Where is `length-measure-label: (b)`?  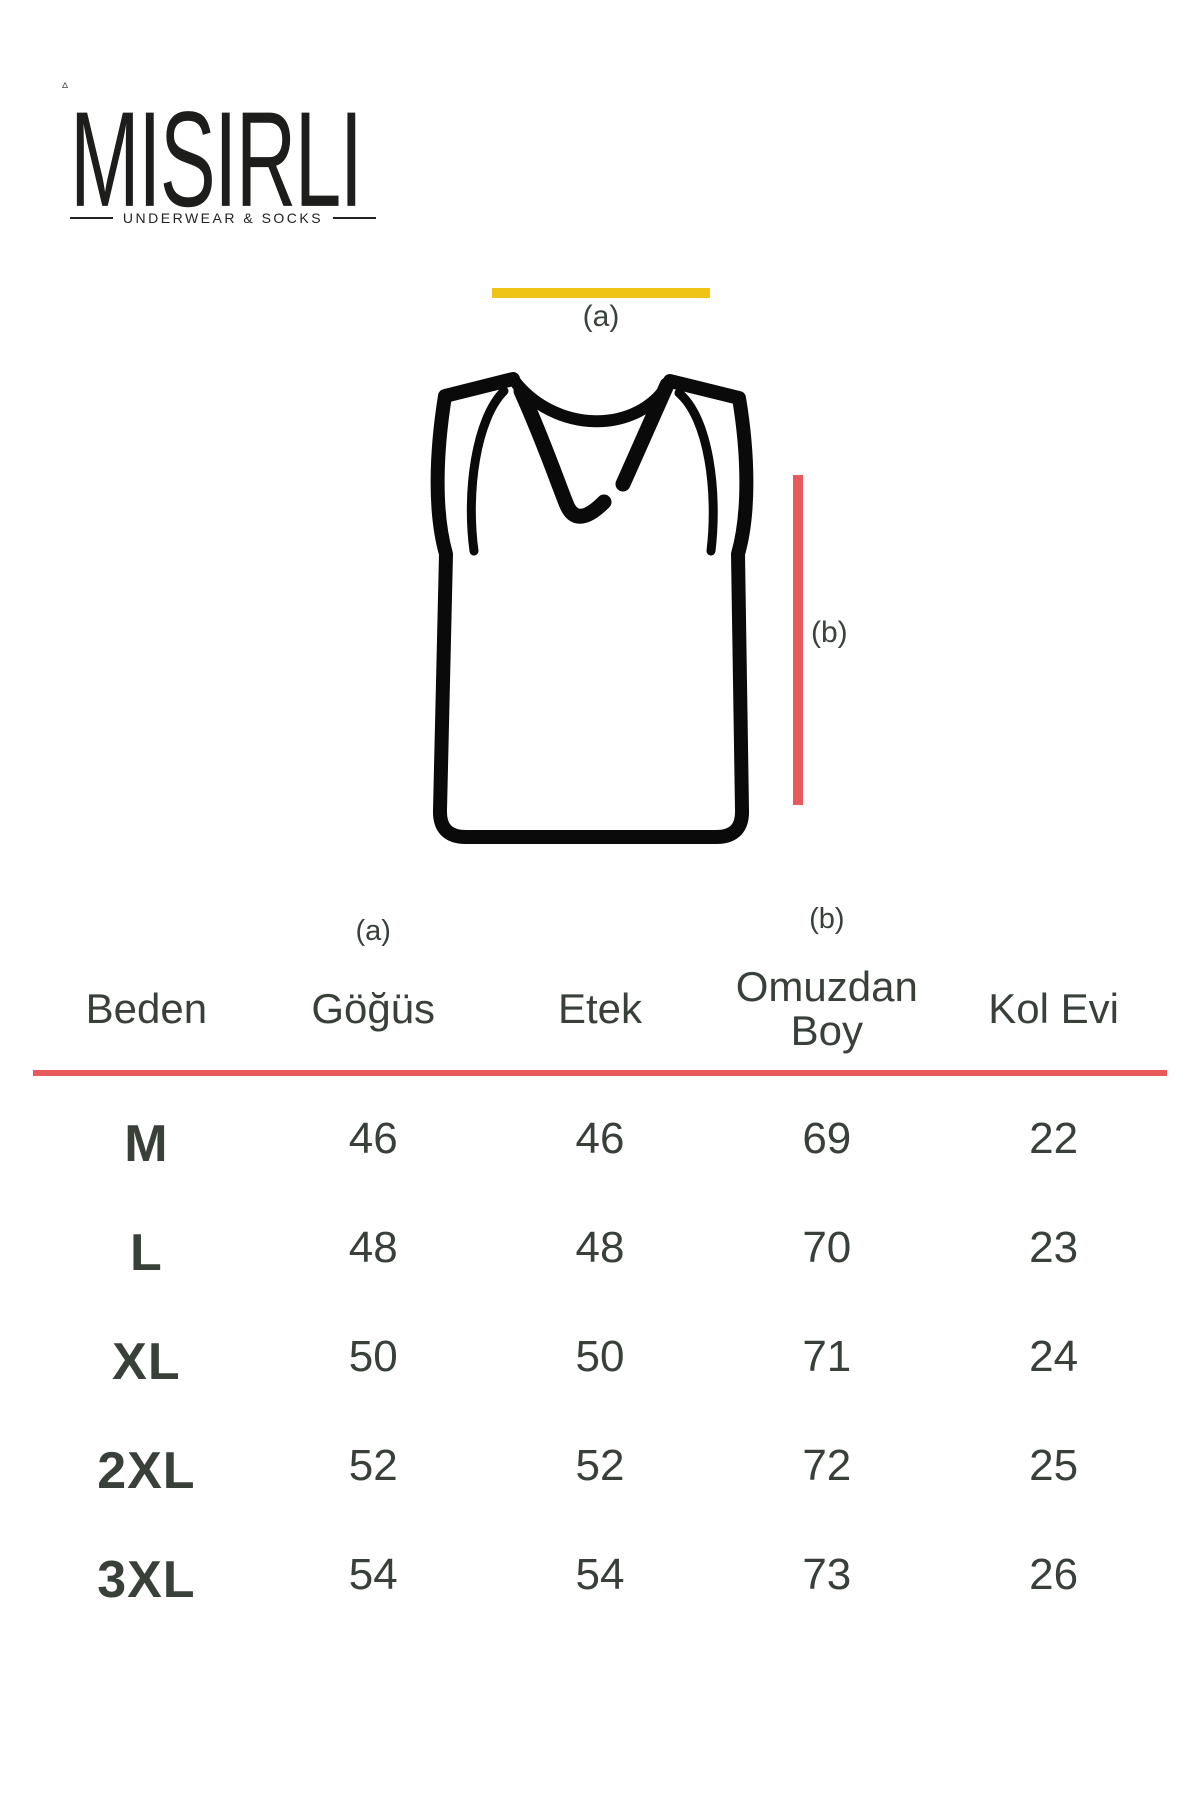 length-measure-label: (b) is located at coordinates (829, 632).